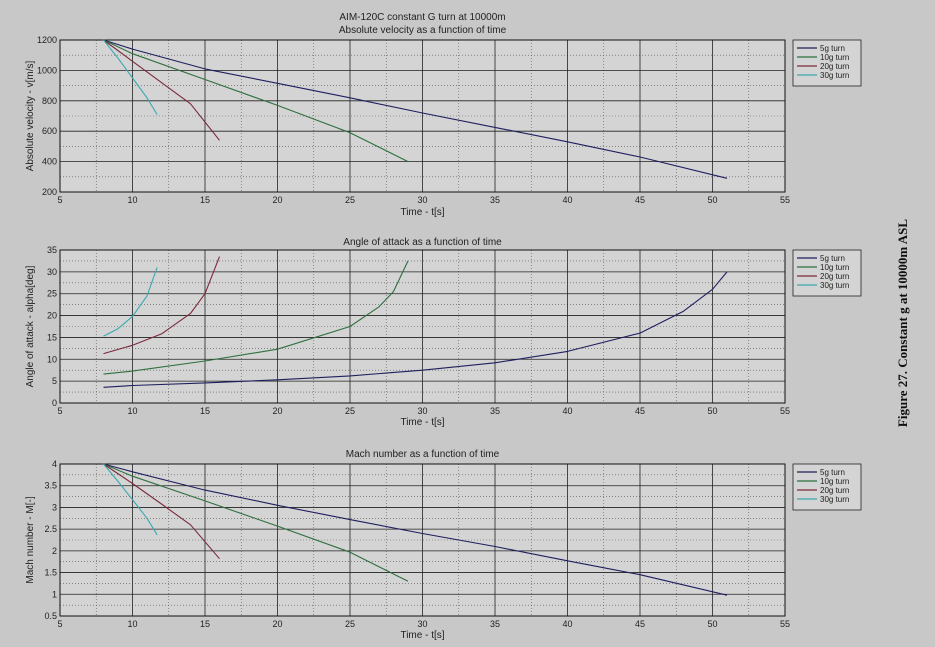 This screenshot has height=647, width=935. Describe the element at coordinates (49, 162) in the screenshot. I see `y-tick-label: 400` at that location.